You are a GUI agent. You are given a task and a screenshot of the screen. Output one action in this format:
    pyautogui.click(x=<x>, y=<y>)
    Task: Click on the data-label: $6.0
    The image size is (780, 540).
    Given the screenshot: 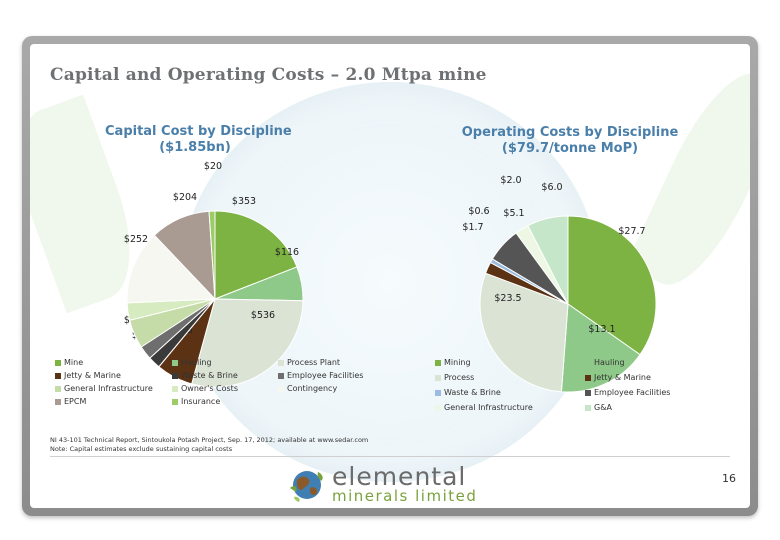 What is the action you would take?
    pyautogui.click(x=551, y=187)
    